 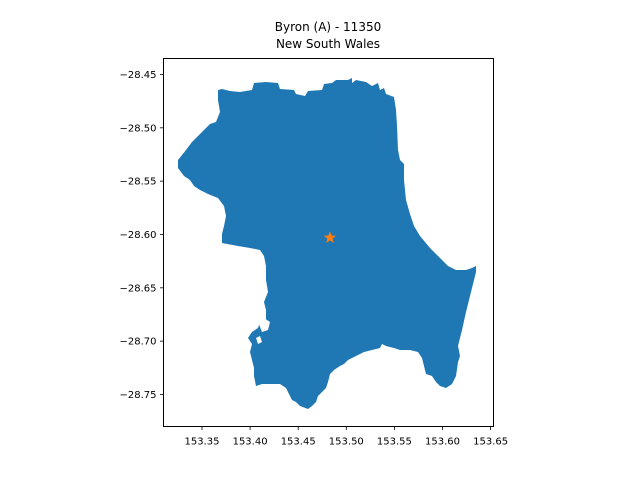 What do you see at coordinates (328, 44) in the screenshot?
I see `map-title-line2: New South Wales` at bounding box center [328, 44].